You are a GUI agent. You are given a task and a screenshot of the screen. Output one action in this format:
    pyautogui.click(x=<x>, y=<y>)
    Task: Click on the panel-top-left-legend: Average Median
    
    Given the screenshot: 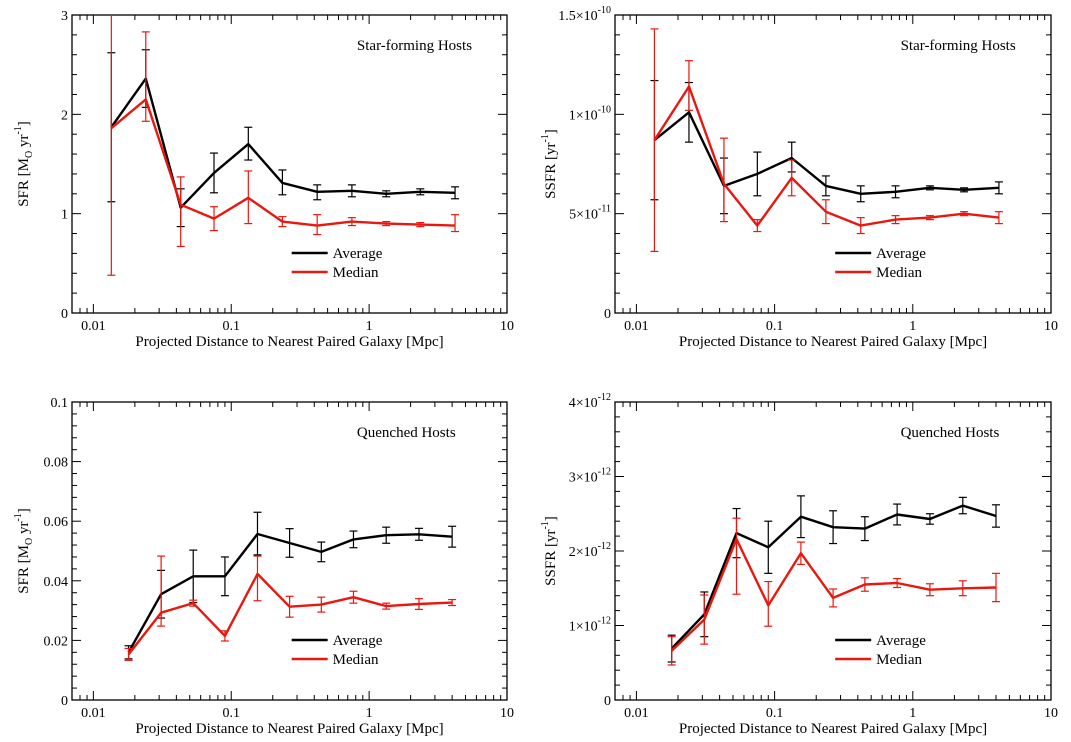 What is the action you would take?
    pyautogui.click(x=337, y=263)
    